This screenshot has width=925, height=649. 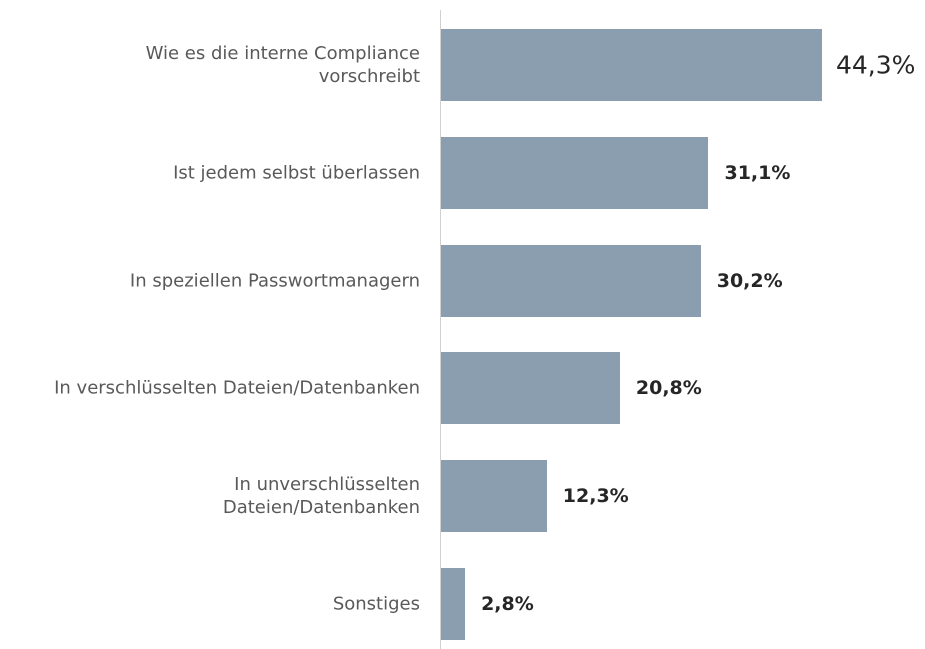 I want to click on value-label: 2,8%, so click(x=507, y=604).